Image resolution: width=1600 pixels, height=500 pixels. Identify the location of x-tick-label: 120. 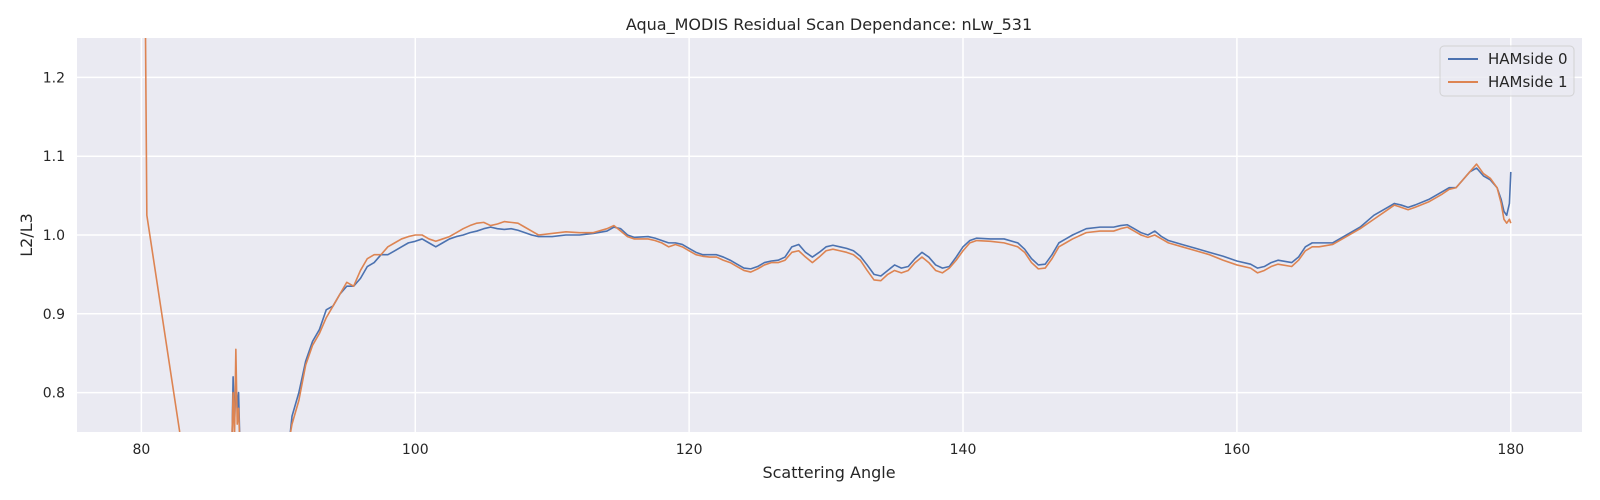
(689, 450).